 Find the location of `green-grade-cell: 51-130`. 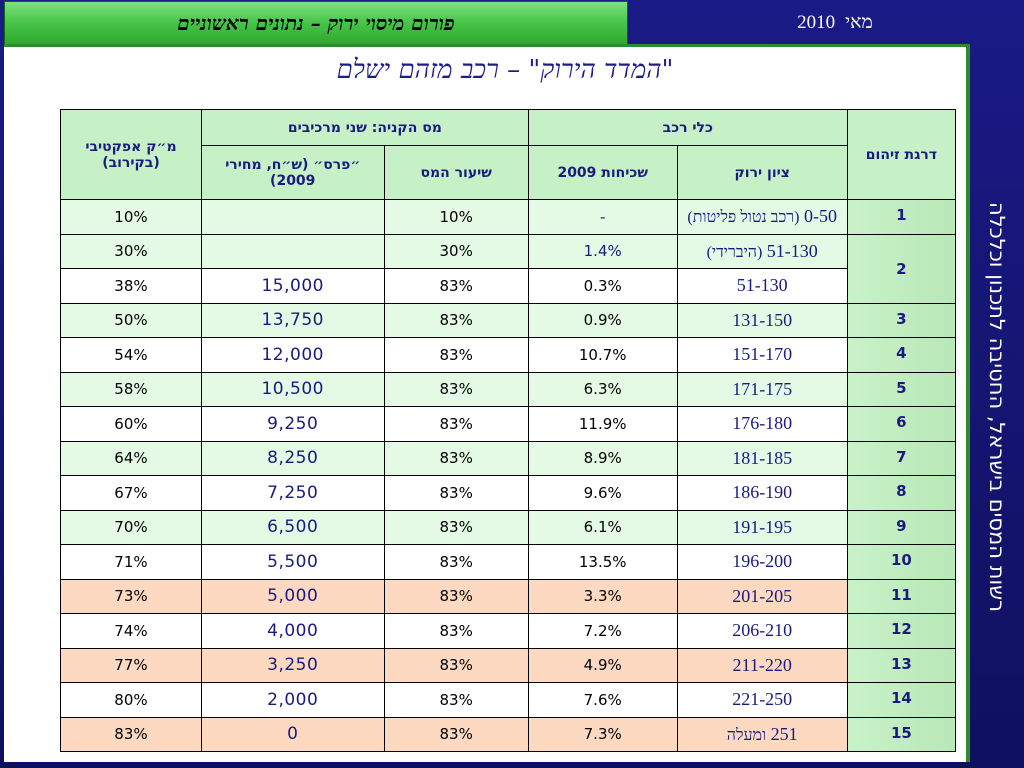

green-grade-cell: 51-130 is located at coordinates (762, 286).